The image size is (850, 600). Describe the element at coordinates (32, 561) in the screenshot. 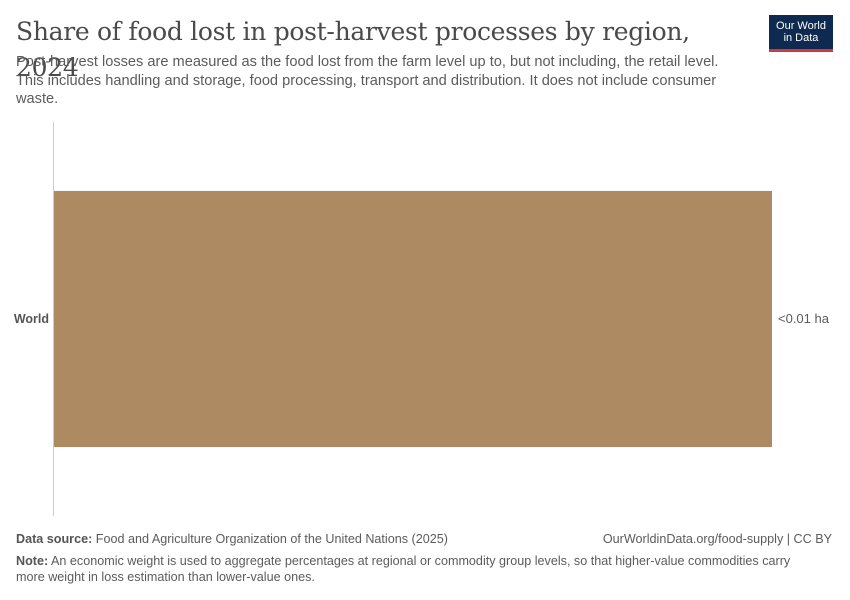

I see `note-label: Note:` at that location.